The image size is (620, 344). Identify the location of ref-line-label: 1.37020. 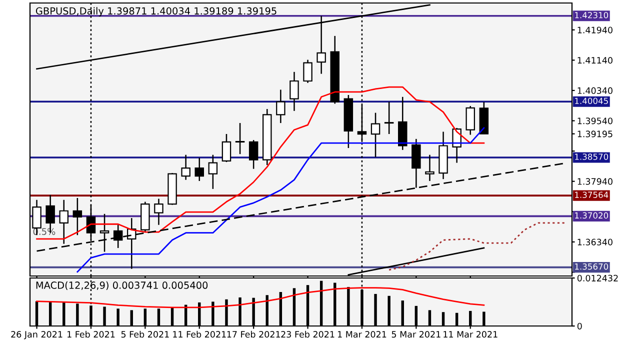
(591, 215).